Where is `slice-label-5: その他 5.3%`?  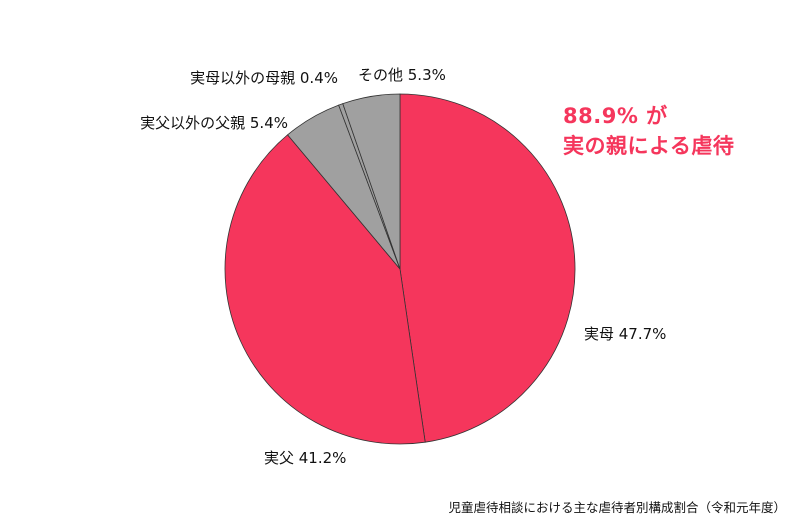 slice-label-5: その他 5.3% is located at coordinates (402, 75).